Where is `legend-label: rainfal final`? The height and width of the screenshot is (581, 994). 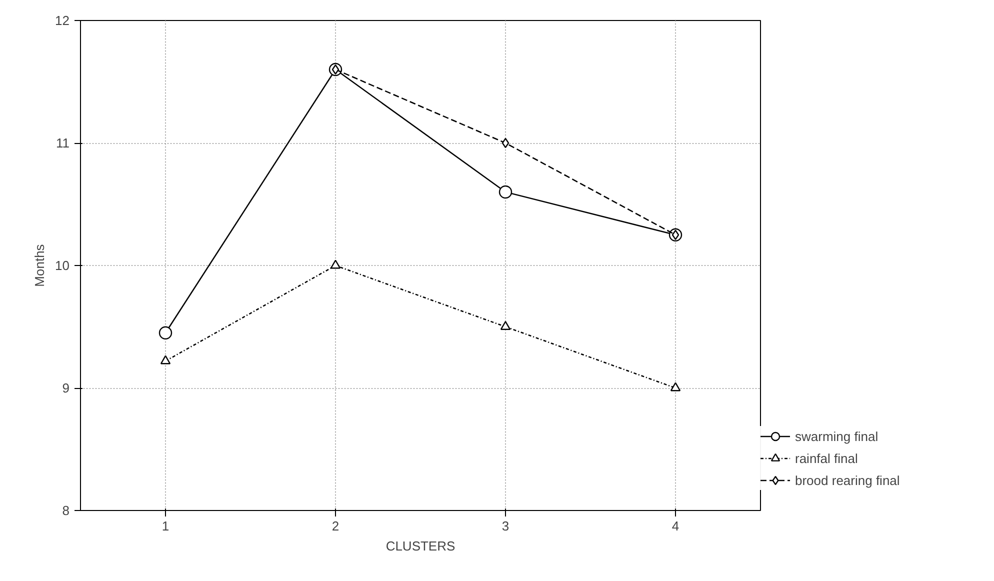 legend-label: rainfal final is located at coordinates (826, 458).